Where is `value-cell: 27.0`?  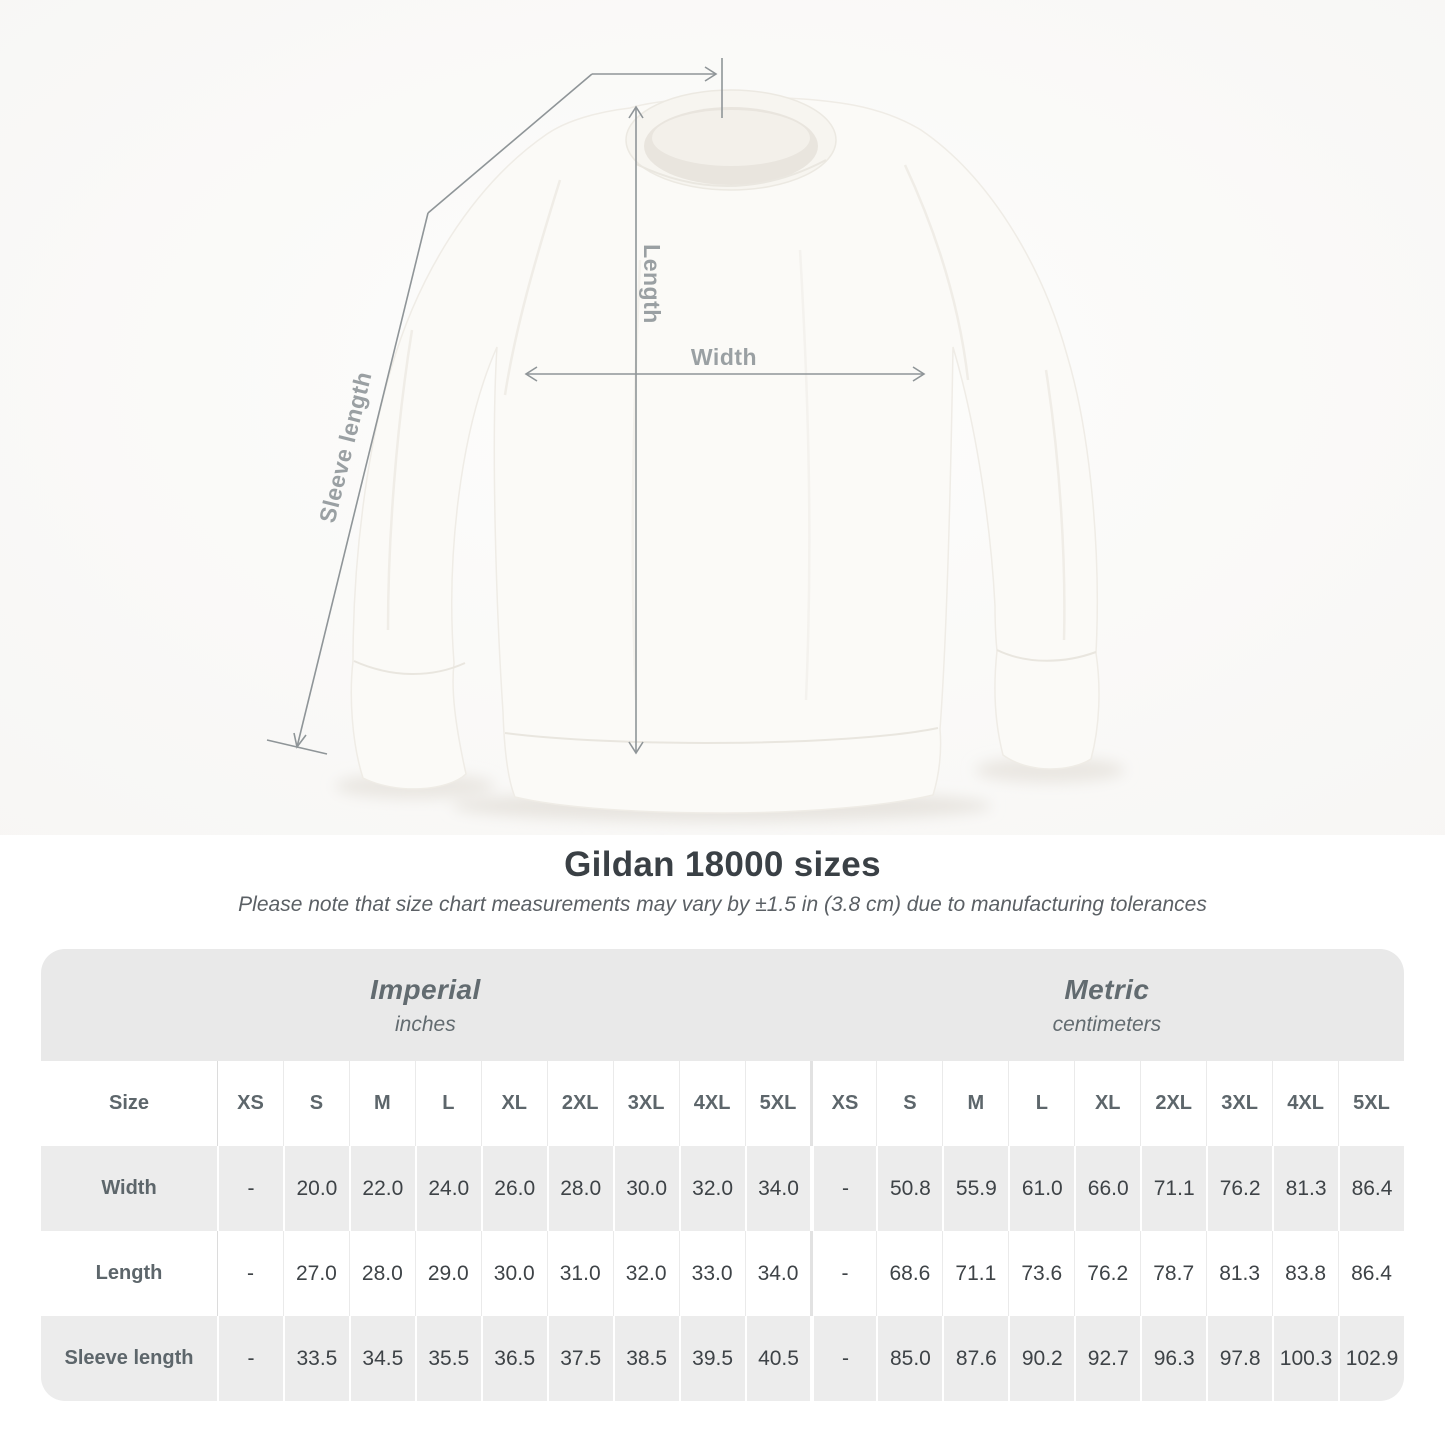
value-cell: 27.0 is located at coordinates (315, 1273).